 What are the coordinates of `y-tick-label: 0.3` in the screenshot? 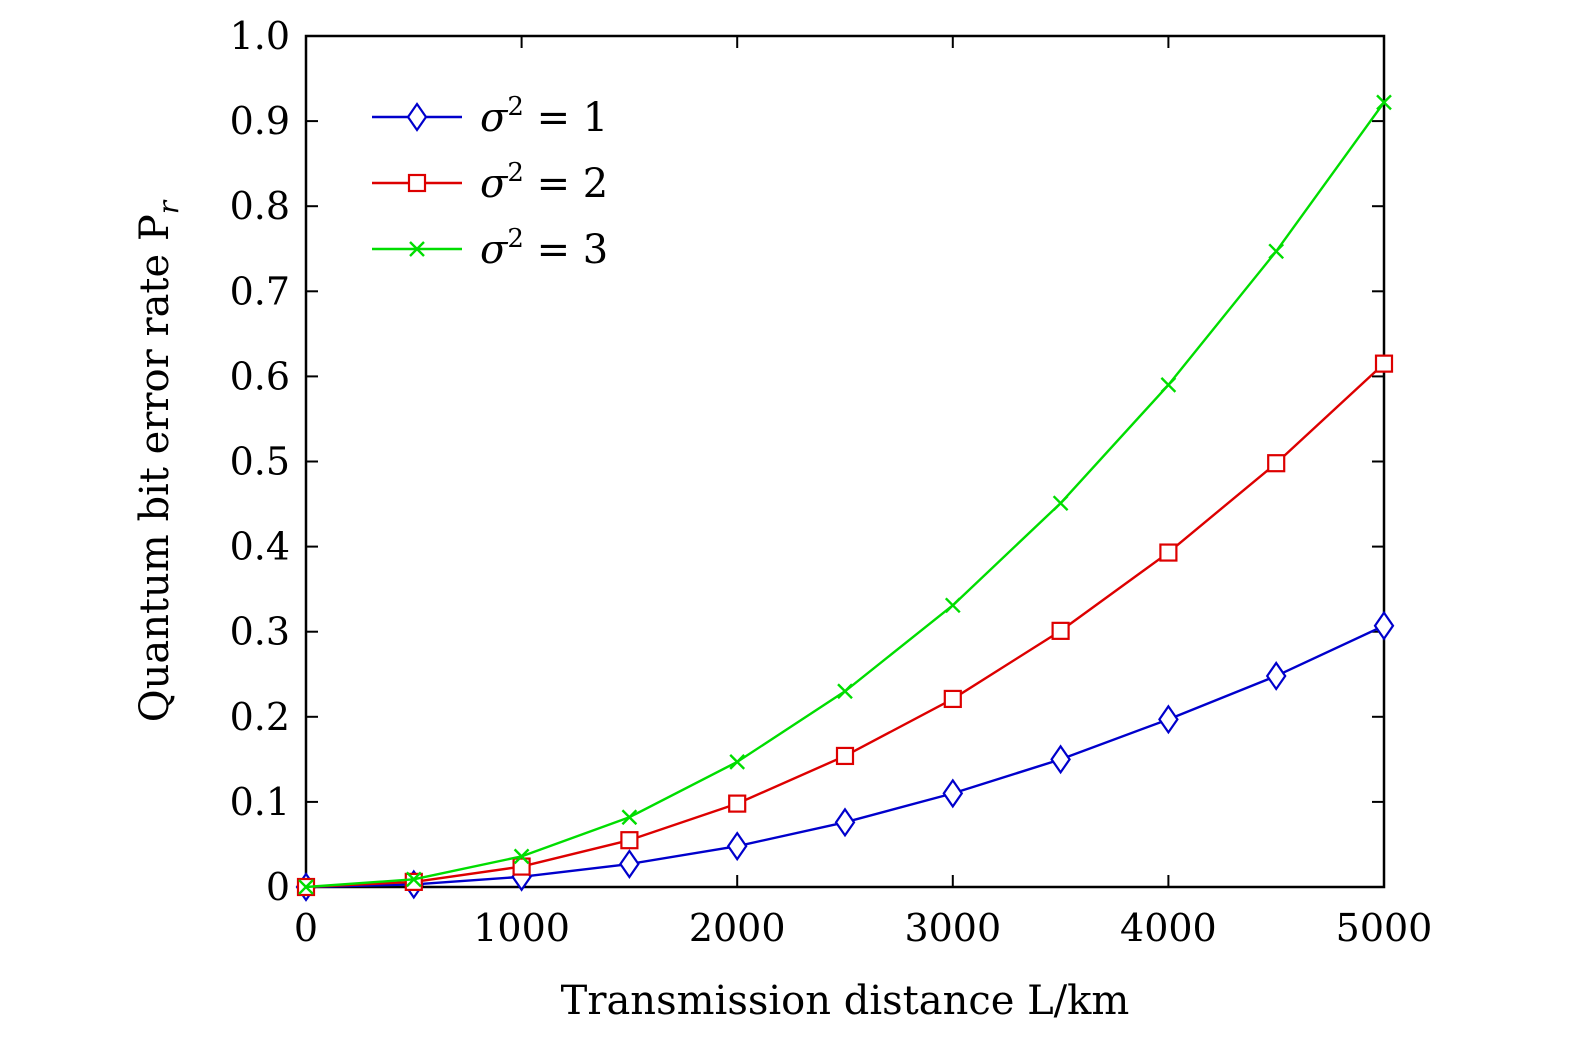 It's located at (260, 632).